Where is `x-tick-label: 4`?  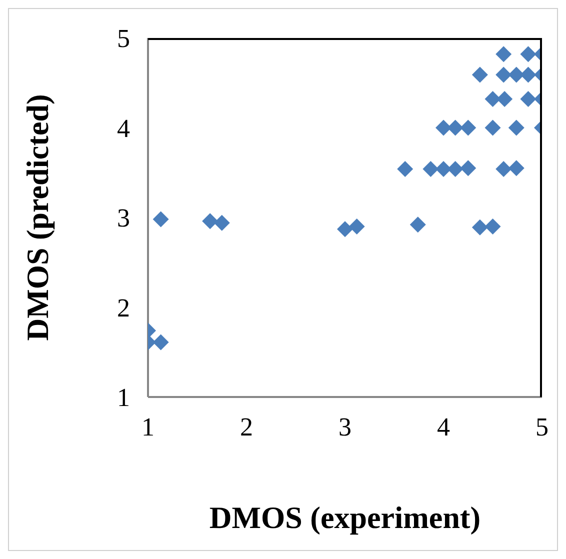 x-tick-label: 4 is located at coordinates (443, 427).